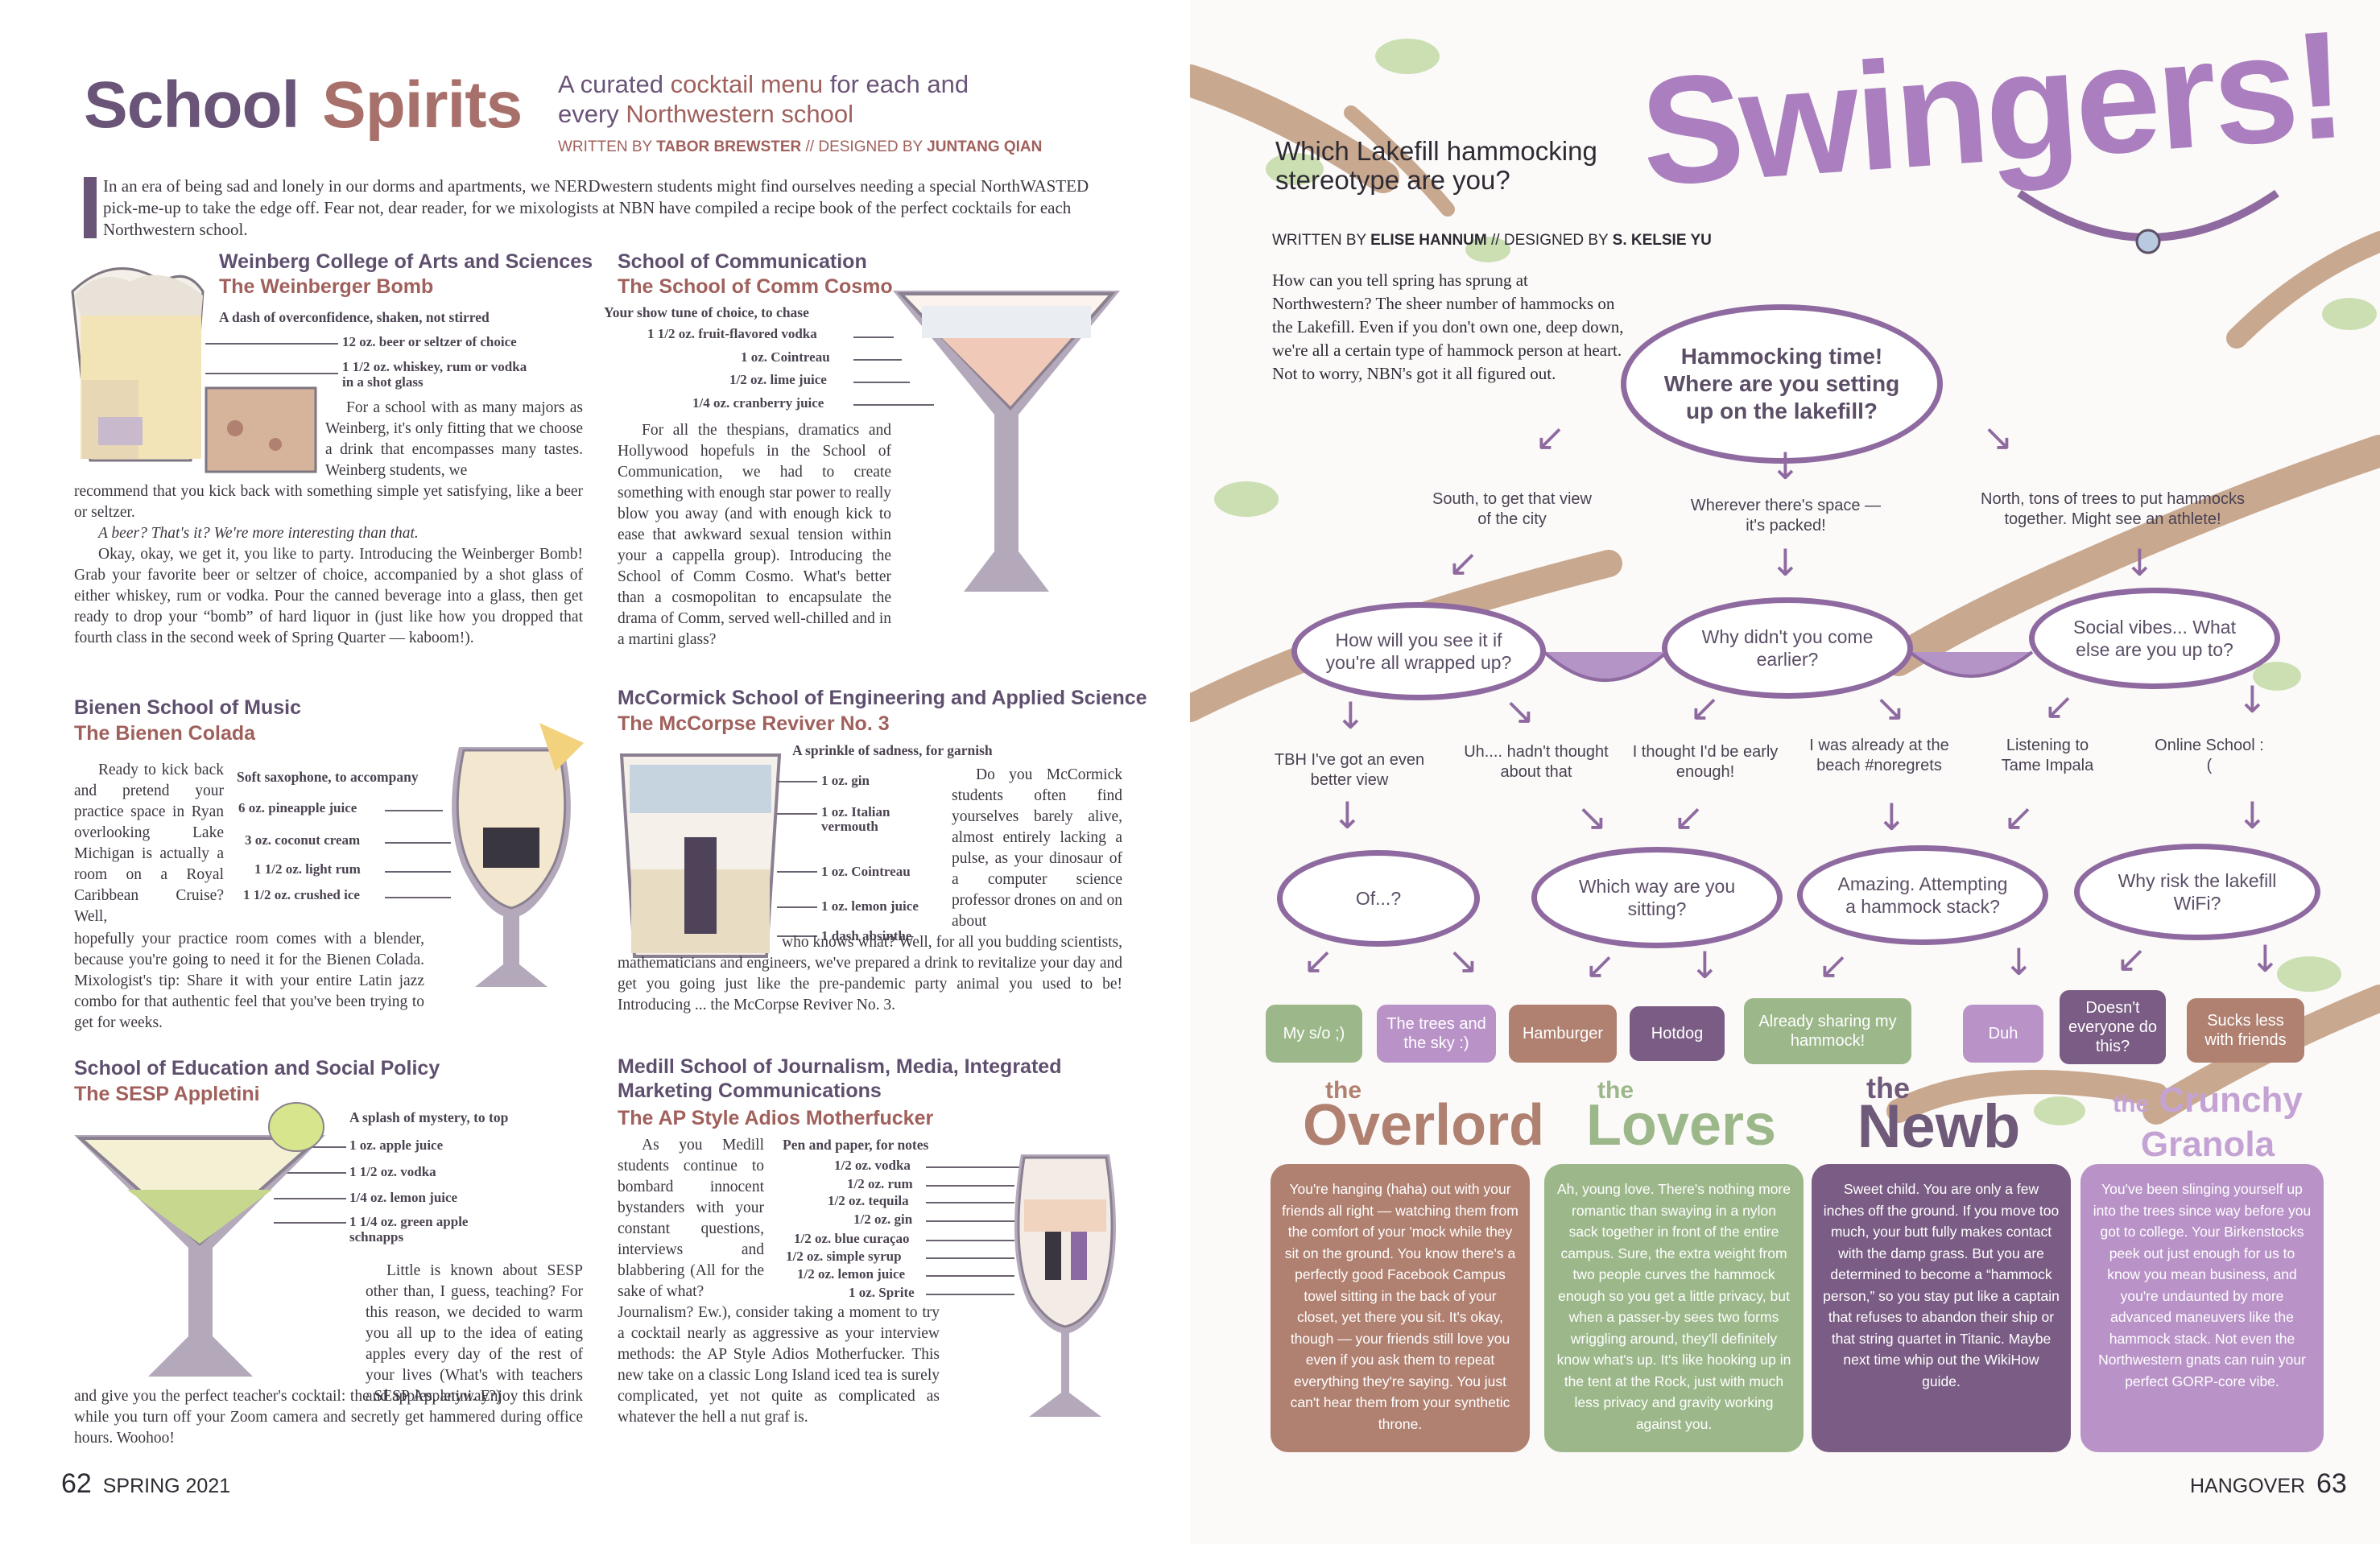 This screenshot has height=1544, width=2380. I want to click on title-overlord-the: the, so click(1343, 1090).